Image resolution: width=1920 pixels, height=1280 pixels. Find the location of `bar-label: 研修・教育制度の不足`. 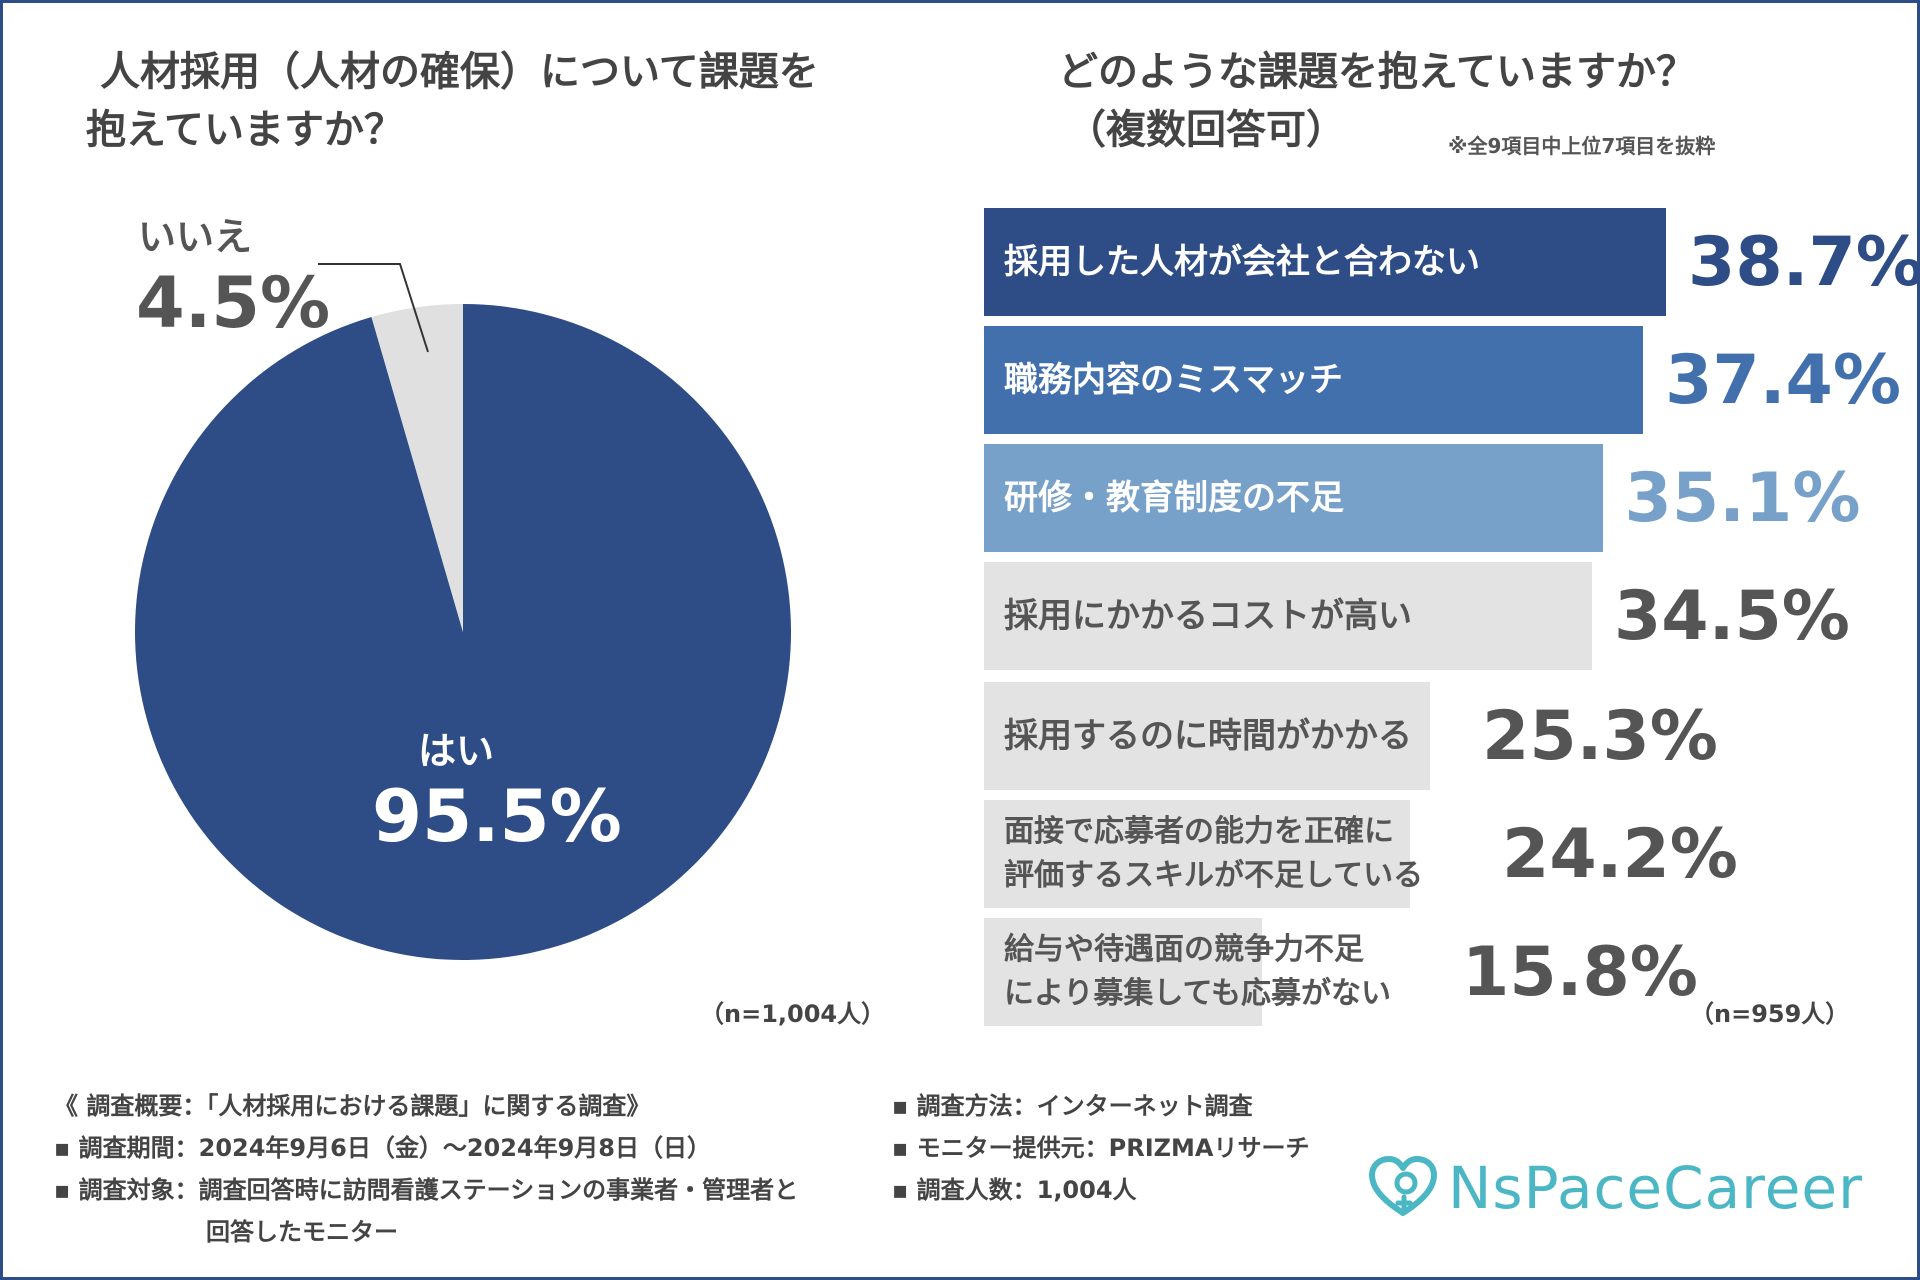

bar-label: 研修・教育制度の不足 is located at coordinates (1174, 498).